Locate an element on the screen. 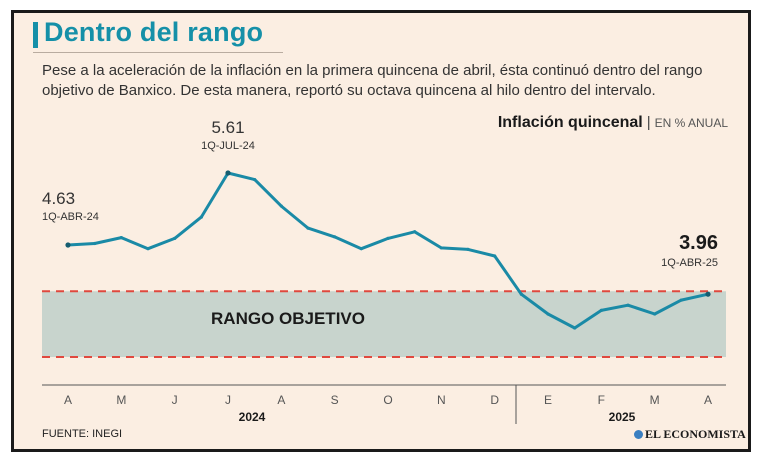 This screenshot has width=768, height=460. target-band is located at coordinates (384, 324).